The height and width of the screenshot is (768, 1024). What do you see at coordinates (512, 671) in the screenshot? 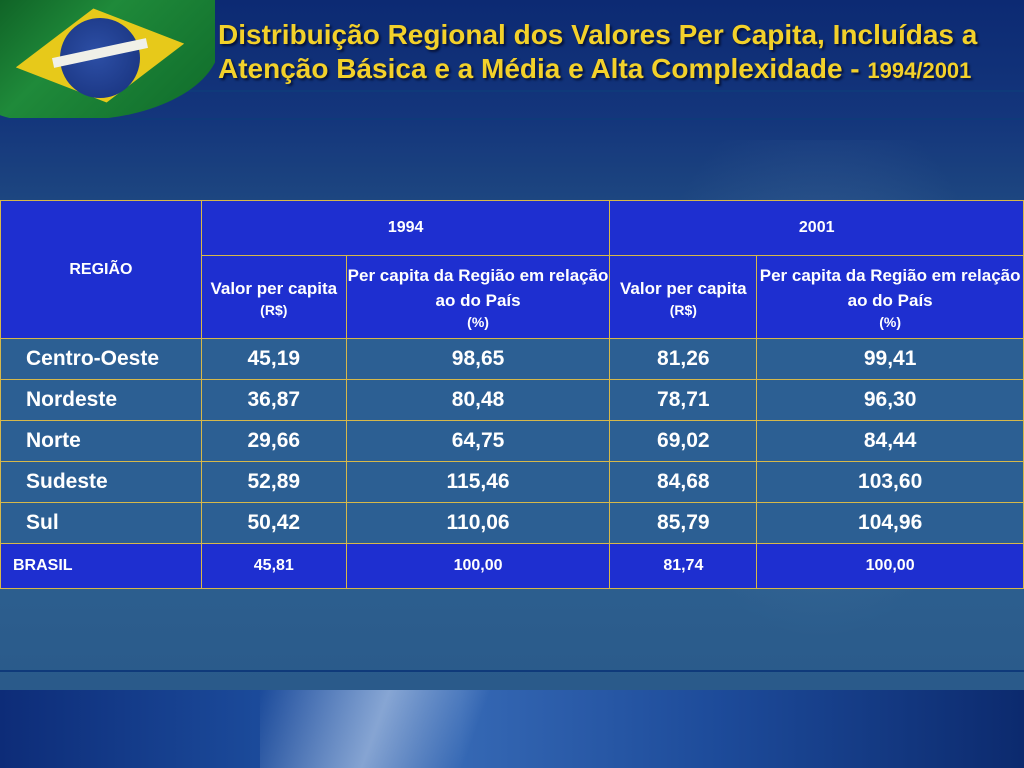
I see `footer-divider` at bounding box center [512, 671].